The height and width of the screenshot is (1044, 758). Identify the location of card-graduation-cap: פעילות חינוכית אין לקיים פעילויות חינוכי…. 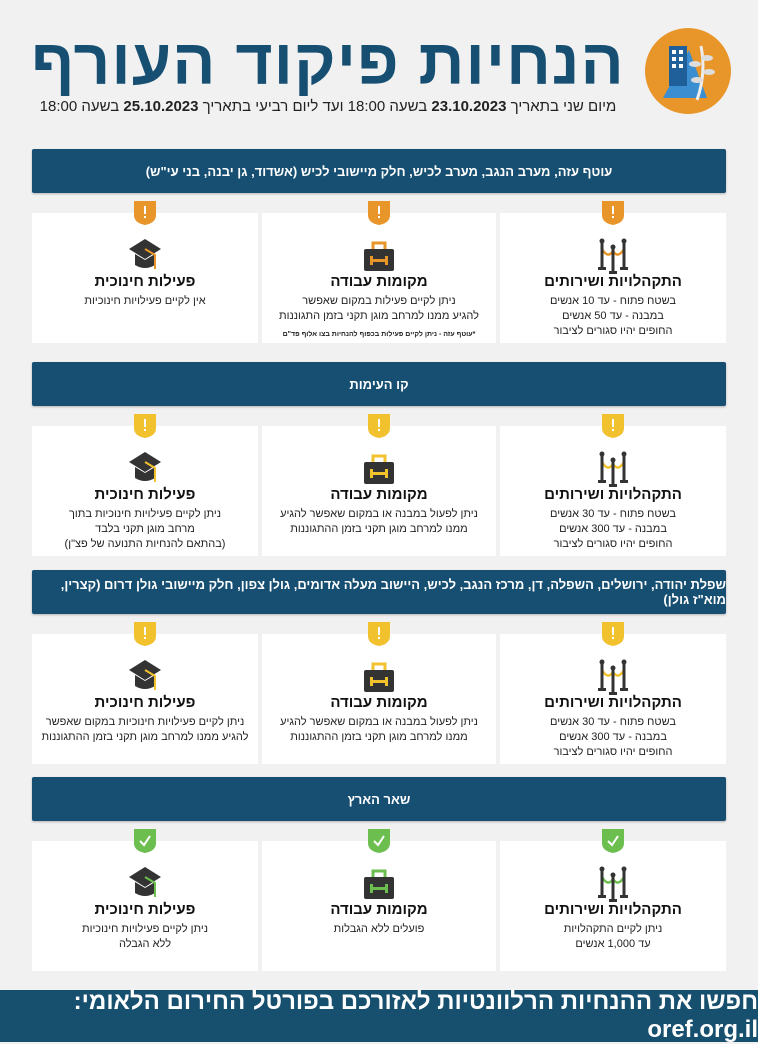
(145, 272).